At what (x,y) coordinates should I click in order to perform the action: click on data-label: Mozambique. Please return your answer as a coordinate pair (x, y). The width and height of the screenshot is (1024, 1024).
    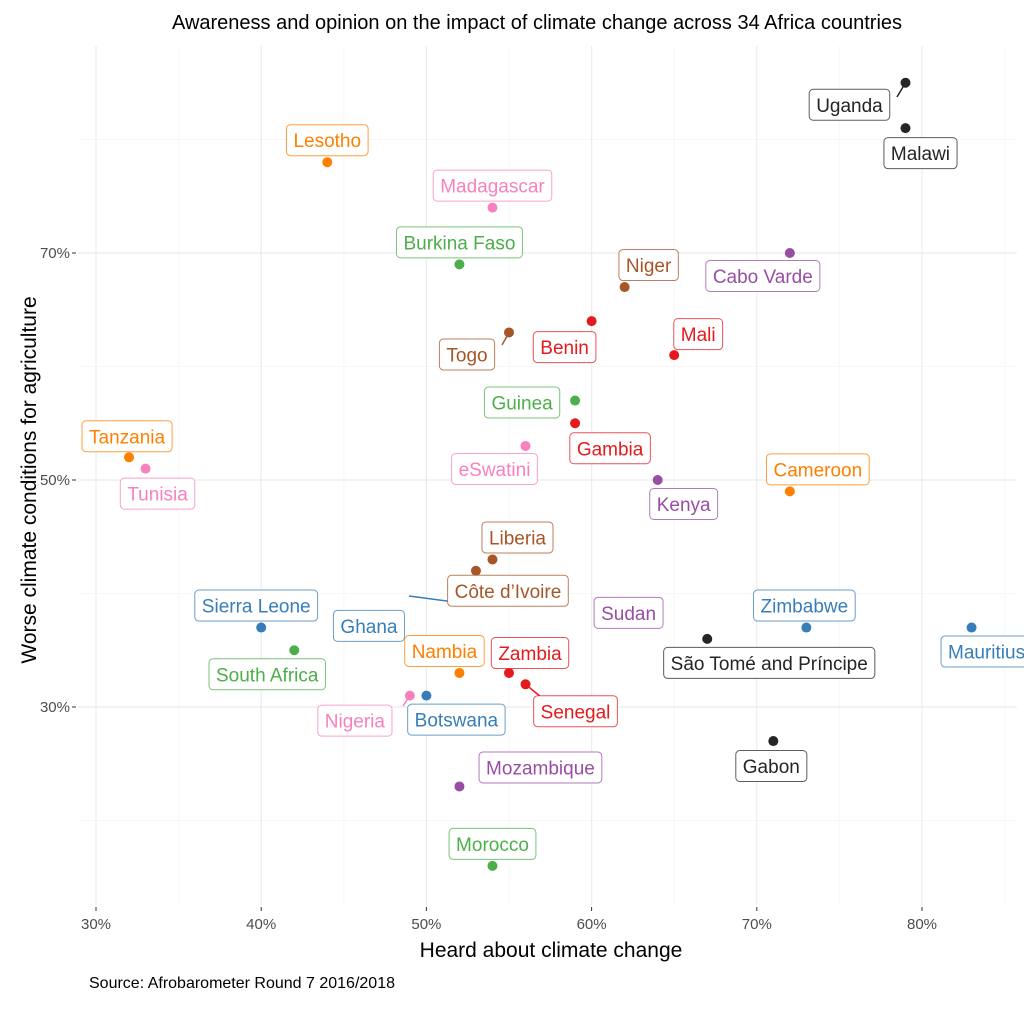
    Looking at the image, I should click on (540, 767).